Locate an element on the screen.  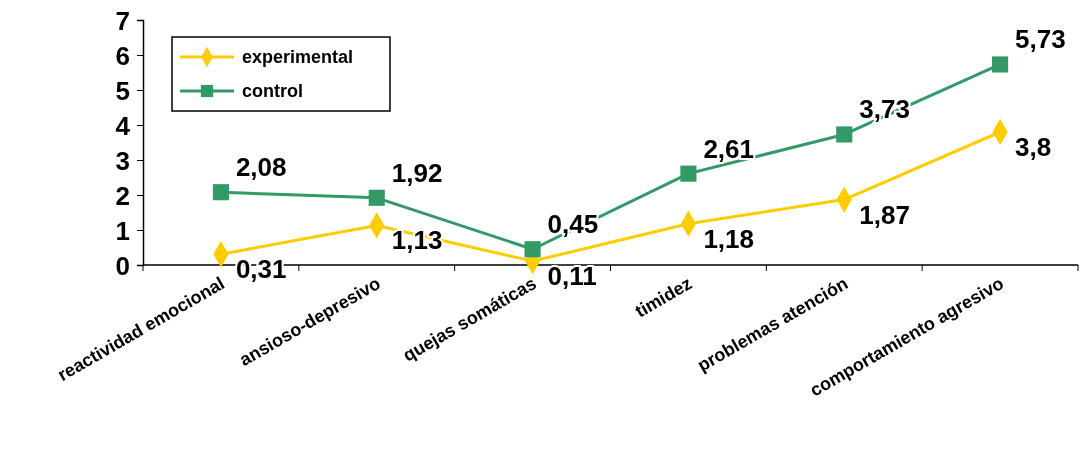
data-label: 3,8 is located at coordinates (1033, 147).